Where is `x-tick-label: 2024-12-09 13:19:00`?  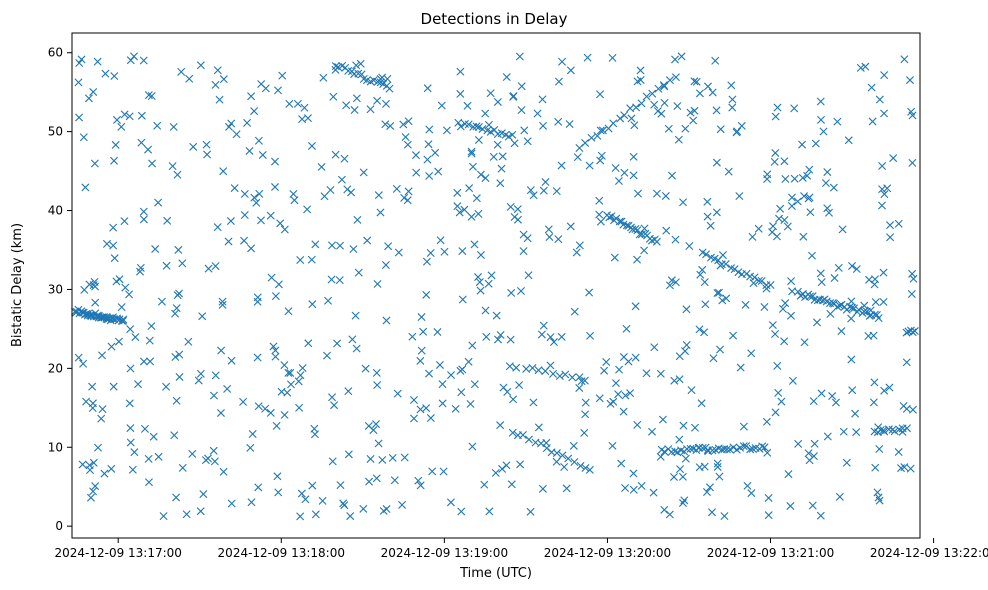 x-tick-label: 2024-12-09 13:19:00 is located at coordinates (444, 553).